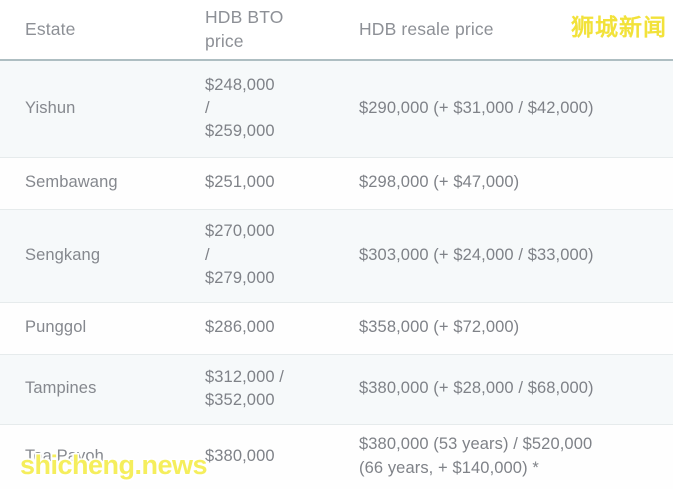 The image size is (673, 489). What do you see at coordinates (240, 400) in the screenshot?
I see `bto-price-line: $352,000` at bounding box center [240, 400].